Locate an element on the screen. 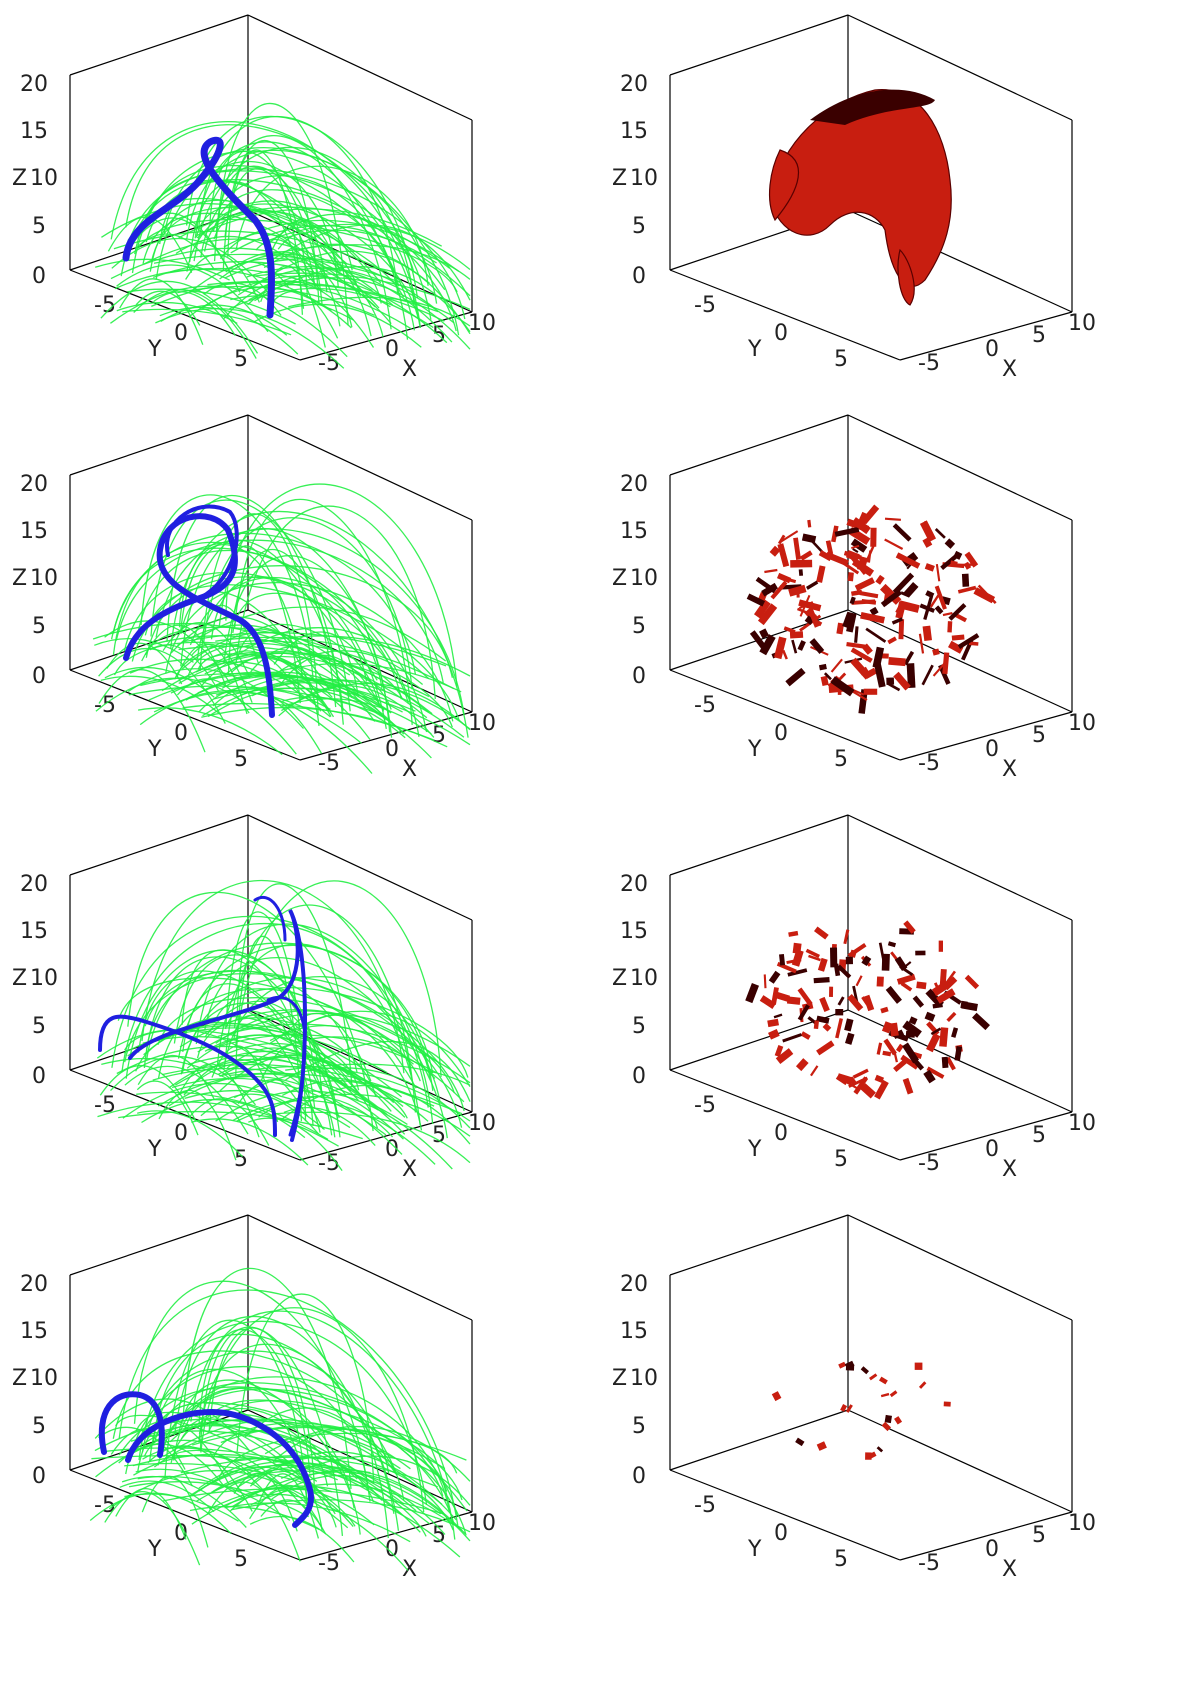  flux-rope-highlight is located at coordinates (131, 1424).